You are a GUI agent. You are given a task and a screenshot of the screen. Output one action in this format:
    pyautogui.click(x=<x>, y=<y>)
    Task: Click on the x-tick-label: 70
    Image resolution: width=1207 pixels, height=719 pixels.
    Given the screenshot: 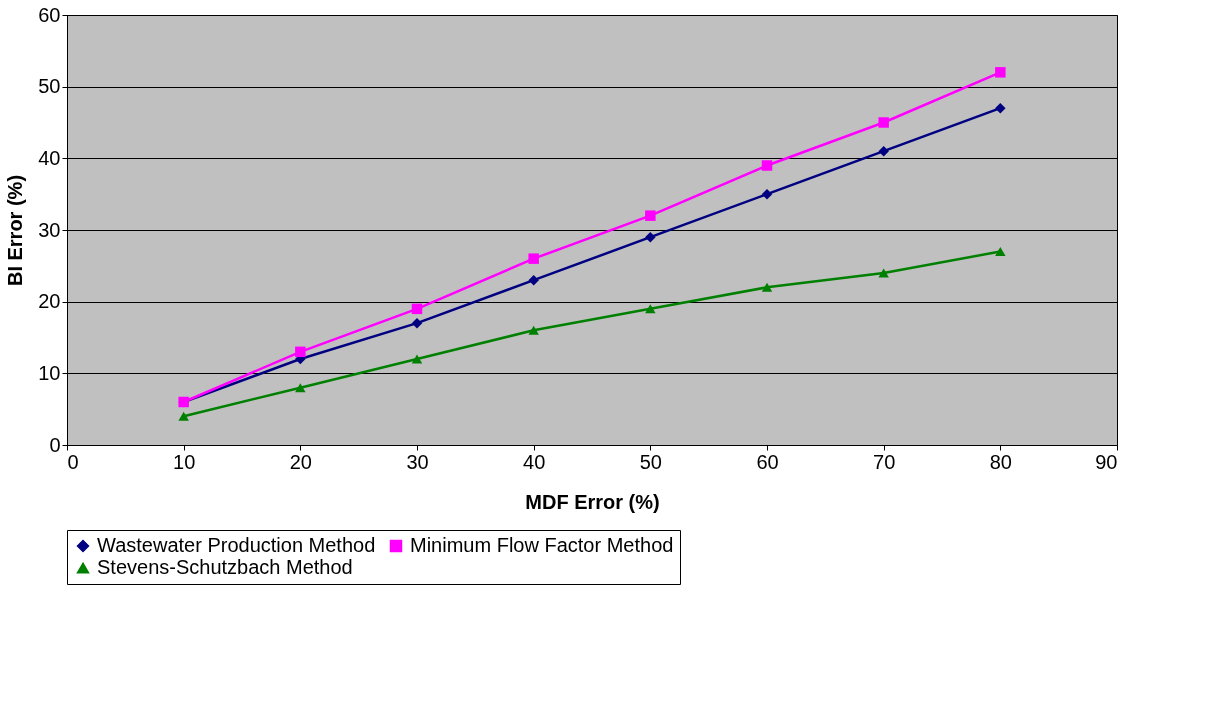 What is the action you would take?
    pyautogui.click(x=884, y=461)
    